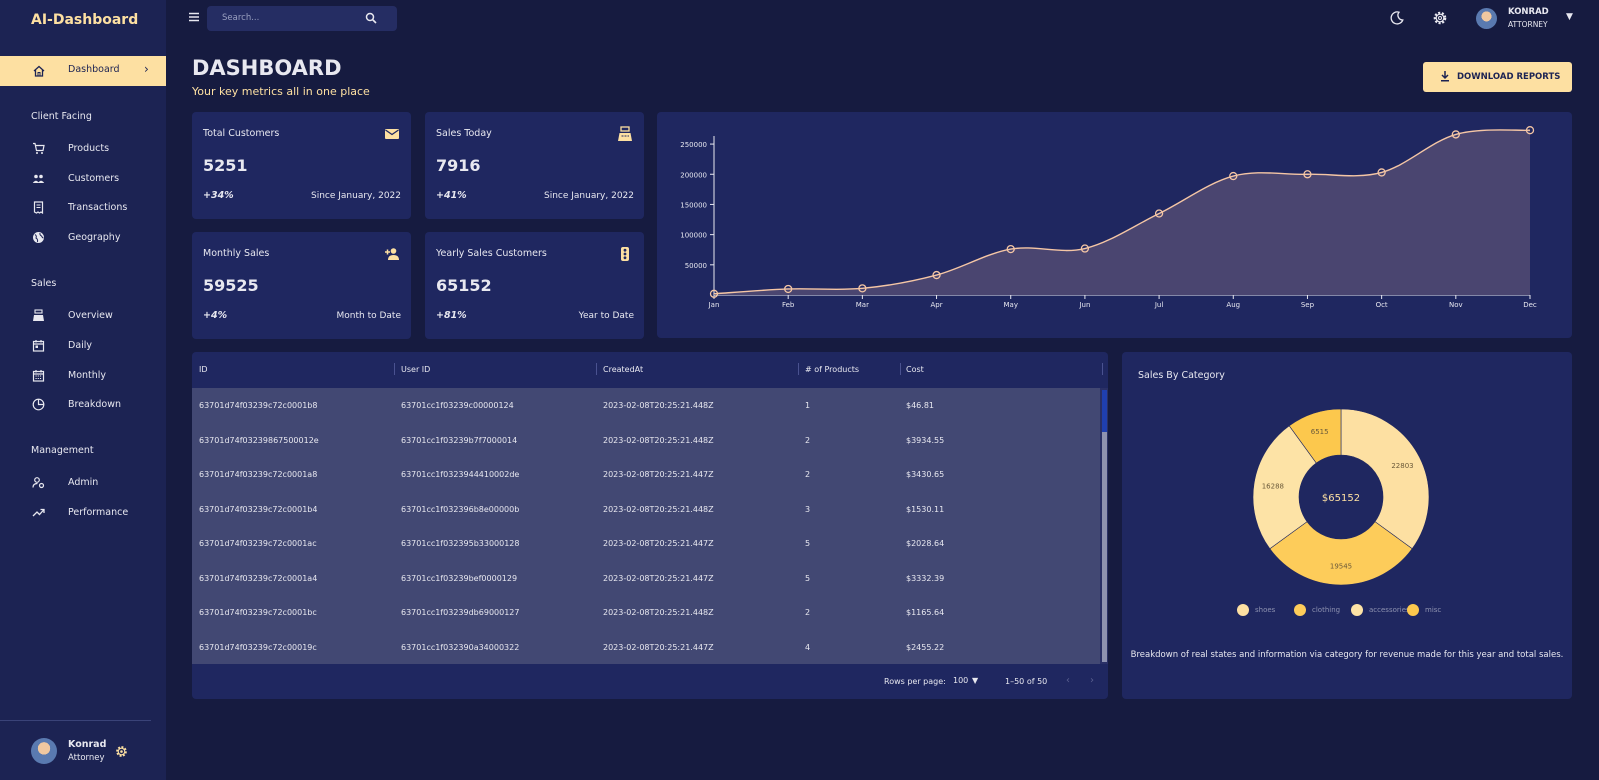 The width and height of the screenshot is (1599, 780). What do you see at coordinates (808, 474) in the screenshot?
I see `cell-products: 2` at bounding box center [808, 474].